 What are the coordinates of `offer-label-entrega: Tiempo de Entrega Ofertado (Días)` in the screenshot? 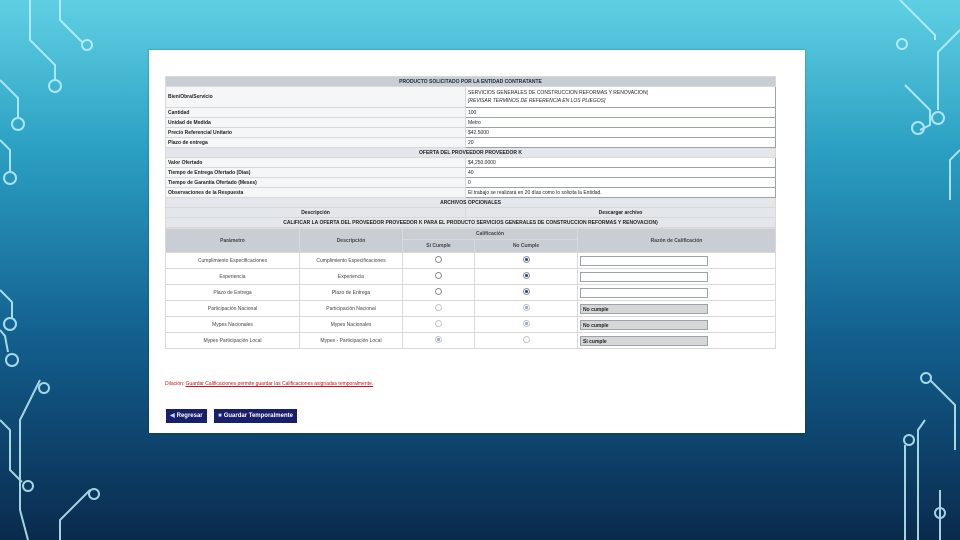 It's located at (315, 172).